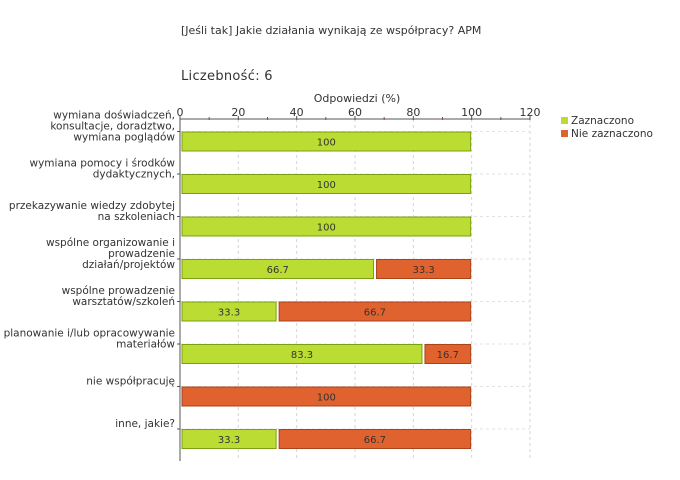 The image size is (680, 480). I want to click on category-label: materiałów, so click(145, 345).